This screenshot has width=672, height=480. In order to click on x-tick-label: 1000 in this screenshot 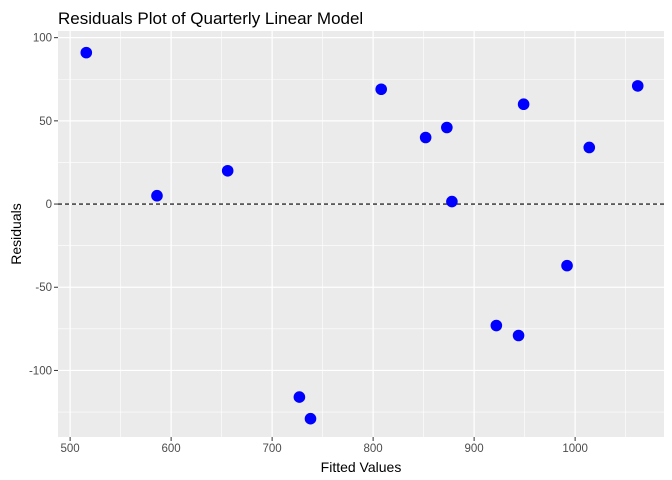, I will do `click(575, 449)`.